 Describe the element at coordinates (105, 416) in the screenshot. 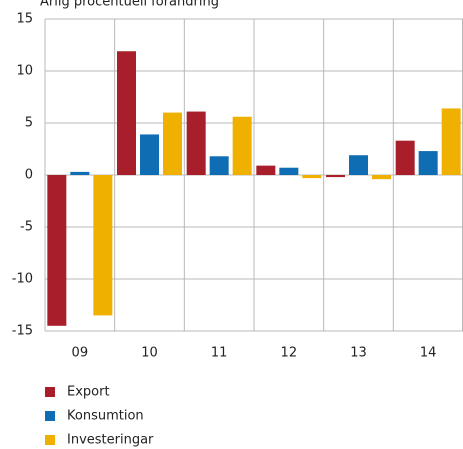

I see `legend-label: Konsumtion` at that location.